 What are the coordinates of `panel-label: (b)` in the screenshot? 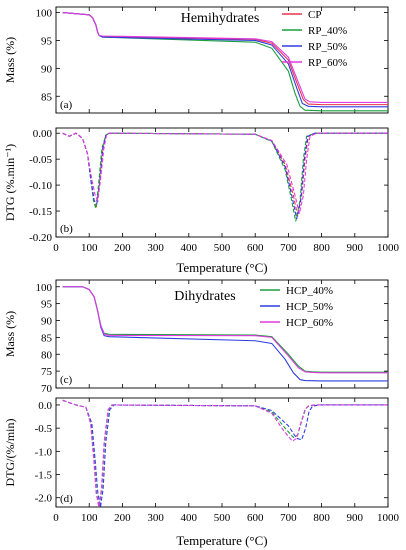 It's located at (66, 229).